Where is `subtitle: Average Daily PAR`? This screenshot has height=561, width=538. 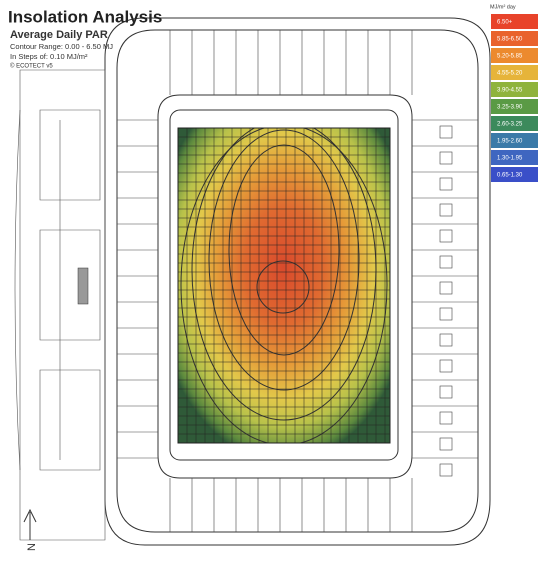 subtitle: Average Daily PAR is located at coordinates (59, 35).